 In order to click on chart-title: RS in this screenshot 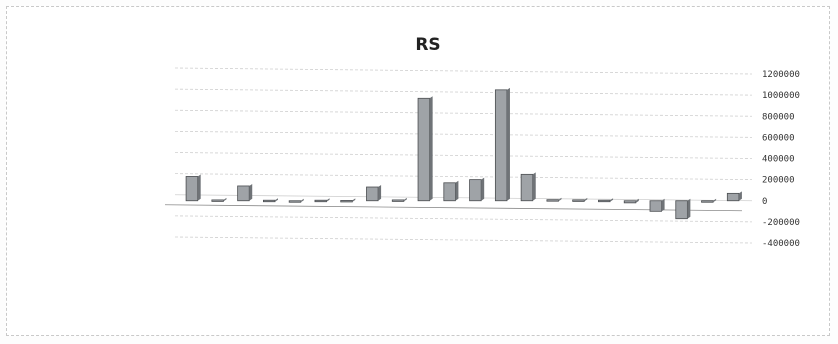, I will do `click(427, 45)`.